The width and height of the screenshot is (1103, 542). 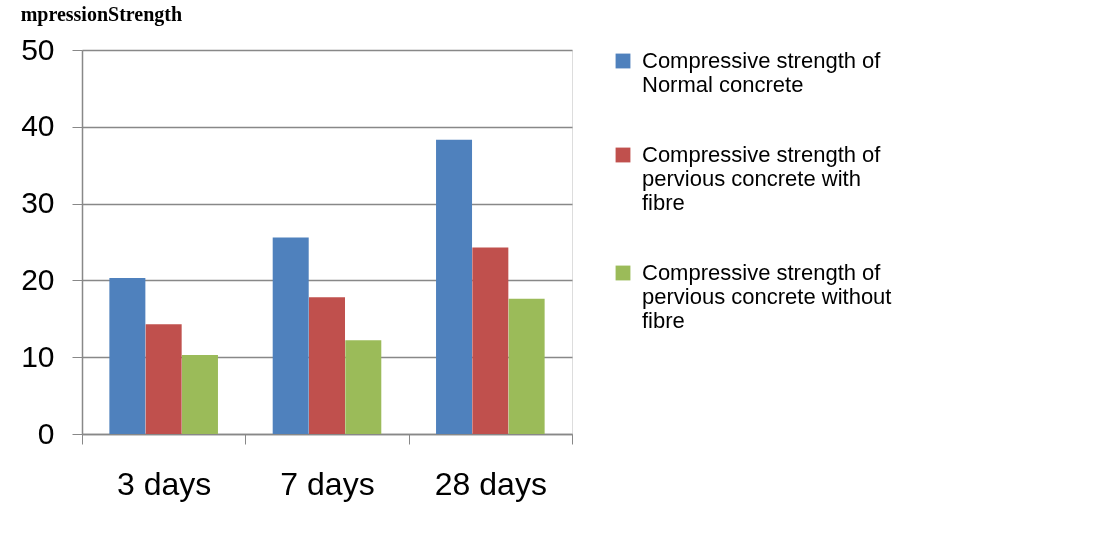 What do you see at coordinates (164, 483) in the screenshot?
I see `x-tick-label: 3 days` at bounding box center [164, 483].